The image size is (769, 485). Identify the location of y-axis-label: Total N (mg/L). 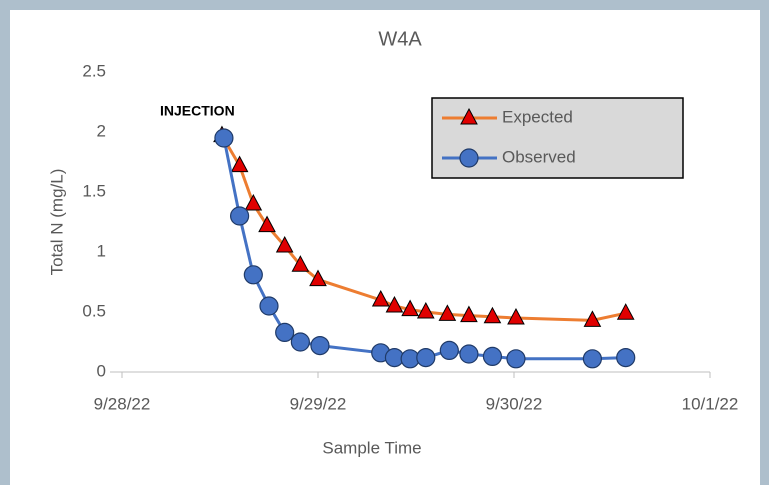
(56, 222).